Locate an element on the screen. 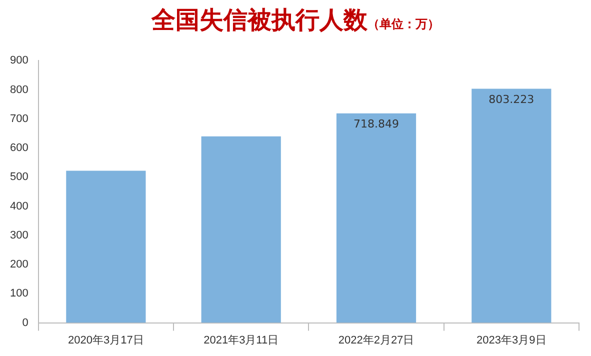  y-tick-label: 300 is located at coordinates (19, 235).